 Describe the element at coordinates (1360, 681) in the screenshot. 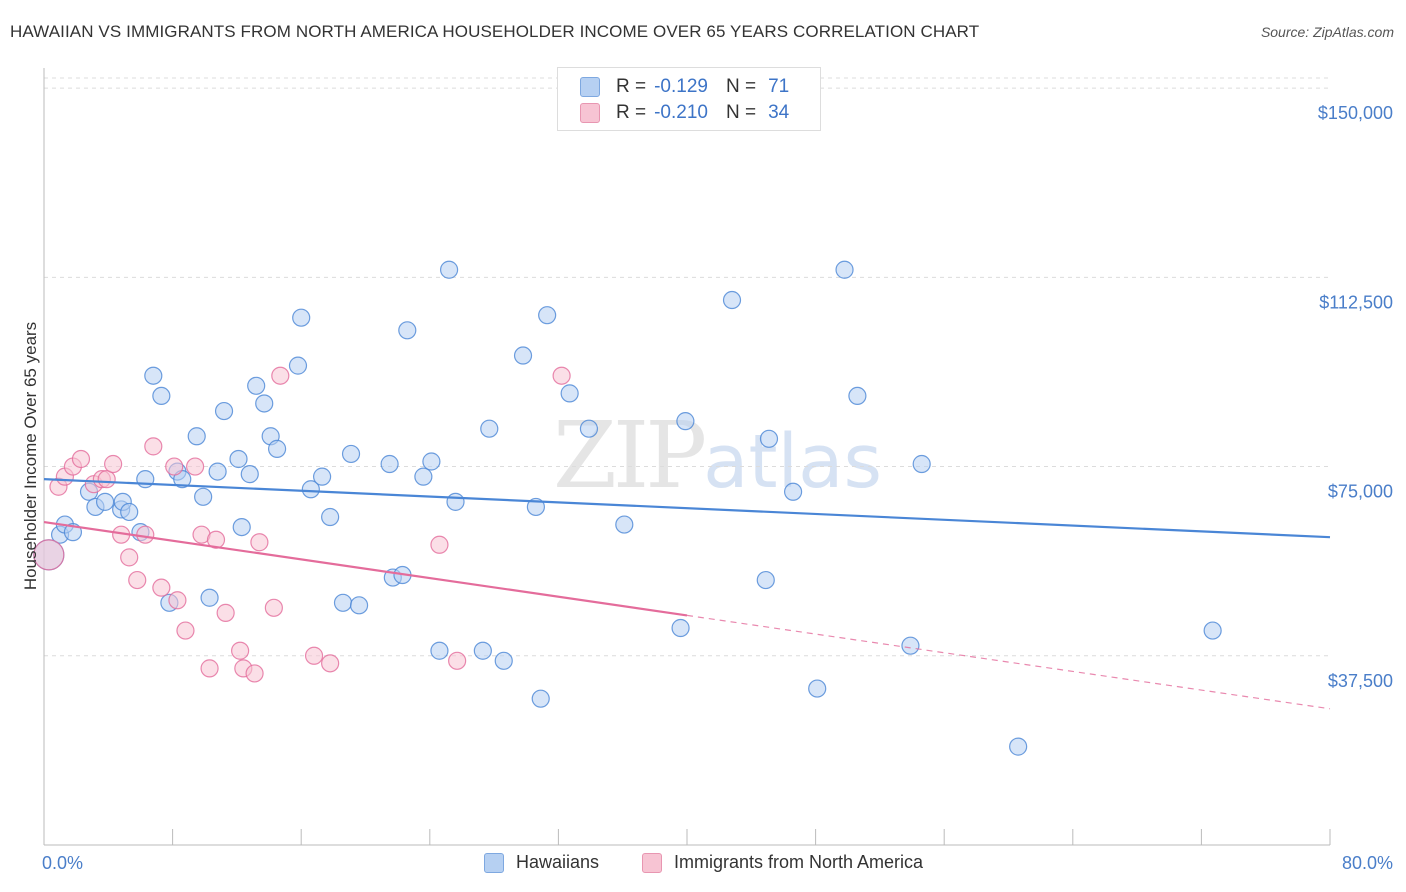

I see `y-tick-label: $37,500` at that location.